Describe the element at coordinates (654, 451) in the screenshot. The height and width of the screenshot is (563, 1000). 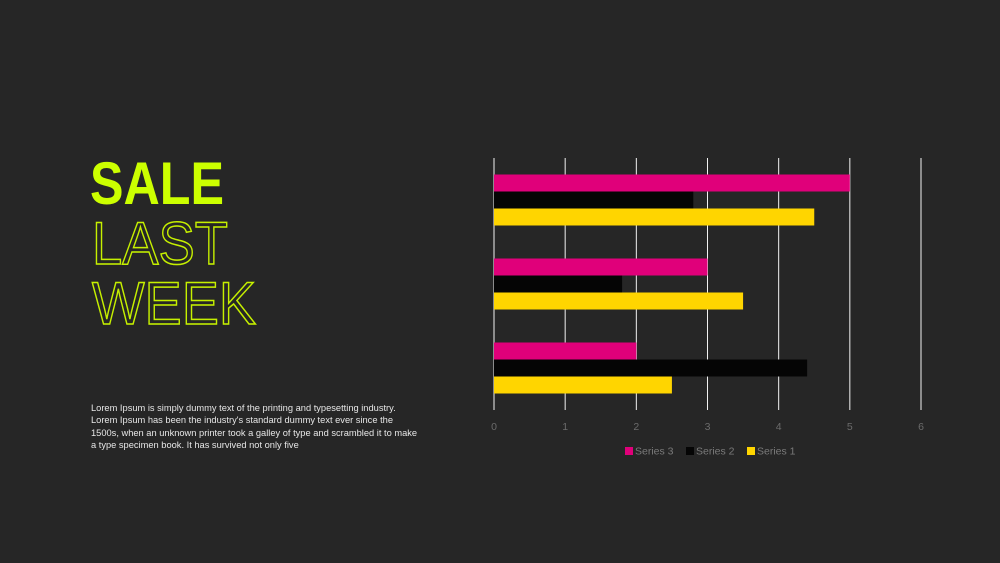
I see `legend-label: Series 3` at that location.